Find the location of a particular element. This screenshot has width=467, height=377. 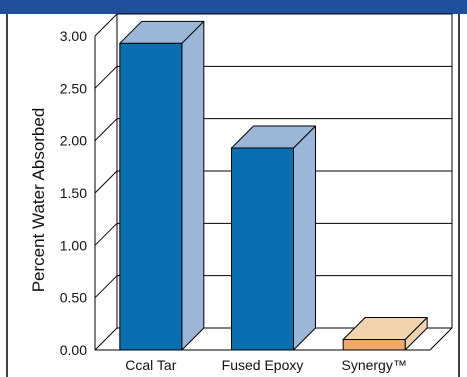

y-tick-label: 1.00 is located at coordinates (73, 245).